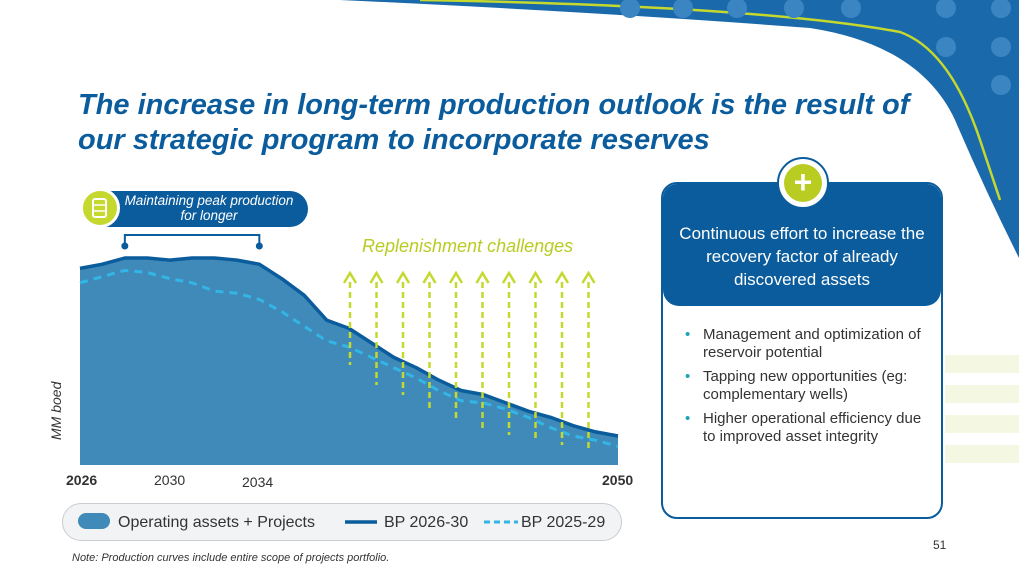 The image size is (1019, 573). I want to click on chart-legend, so click(342, 522).